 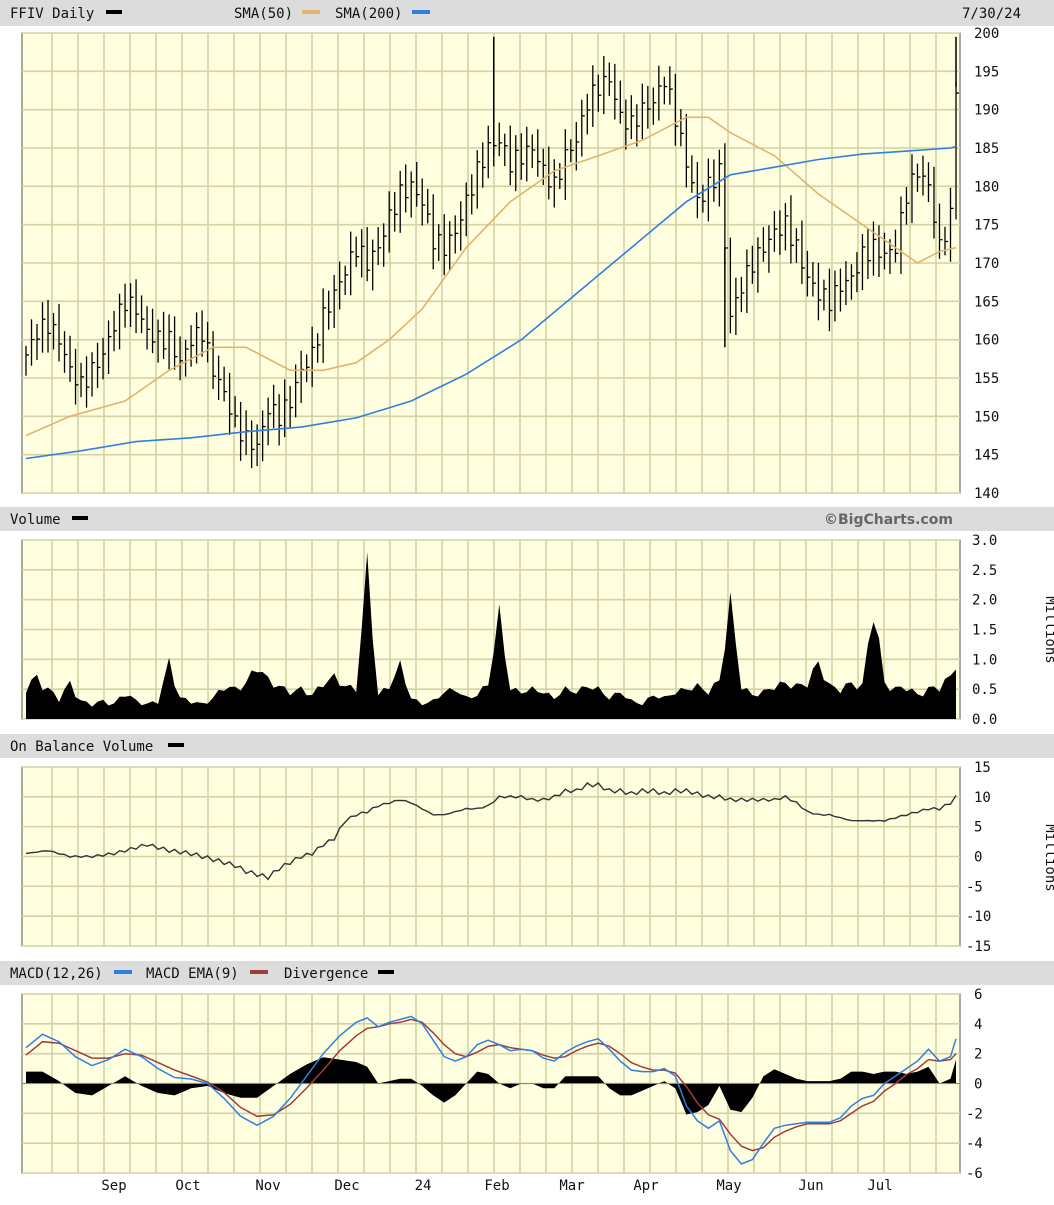 I want to click on macd-ytick-1: -4, so click(x=974, y=1144).